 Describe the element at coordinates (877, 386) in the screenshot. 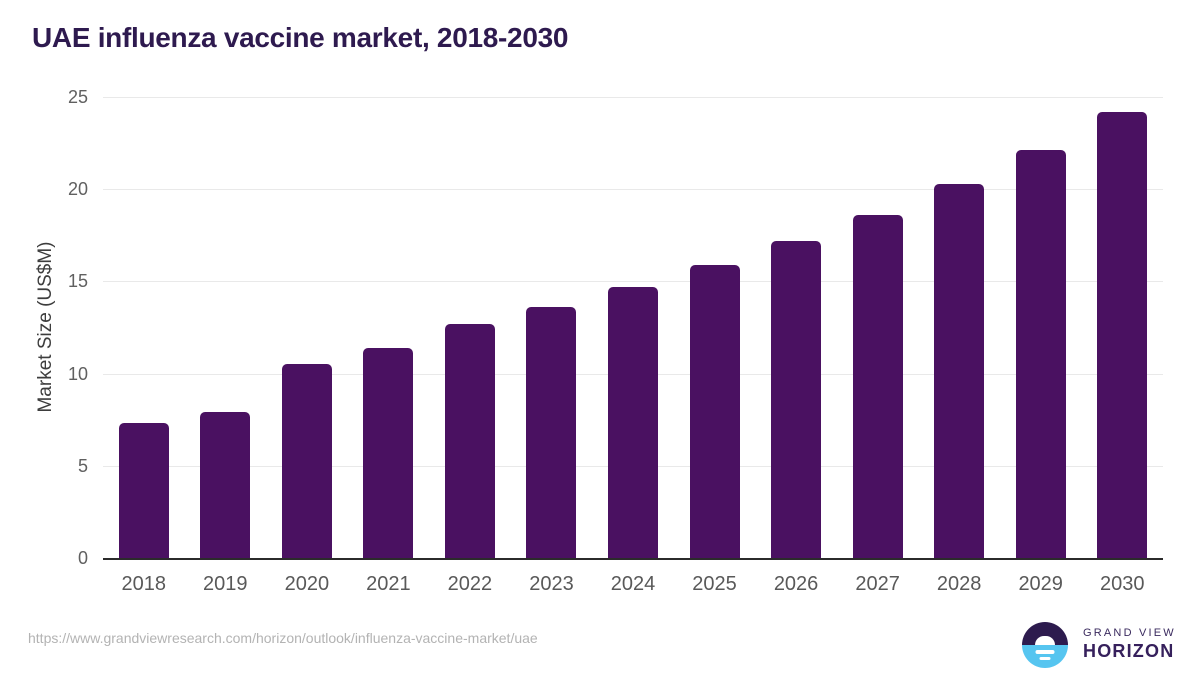

I see `bar-2027` at that location.